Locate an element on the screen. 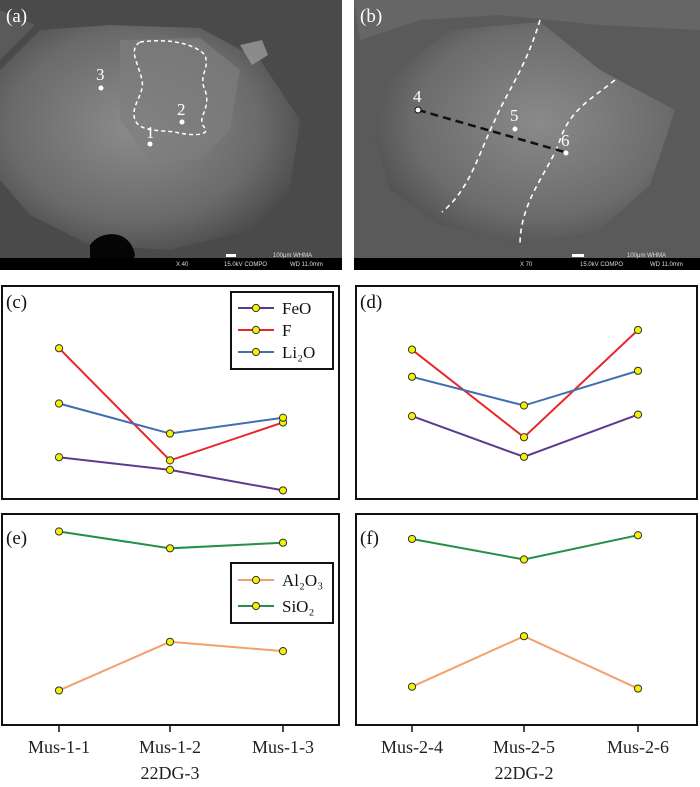 This screenshot has height=787, width=700. legend-marker-al2o3 is located at coordinates (256, 580).